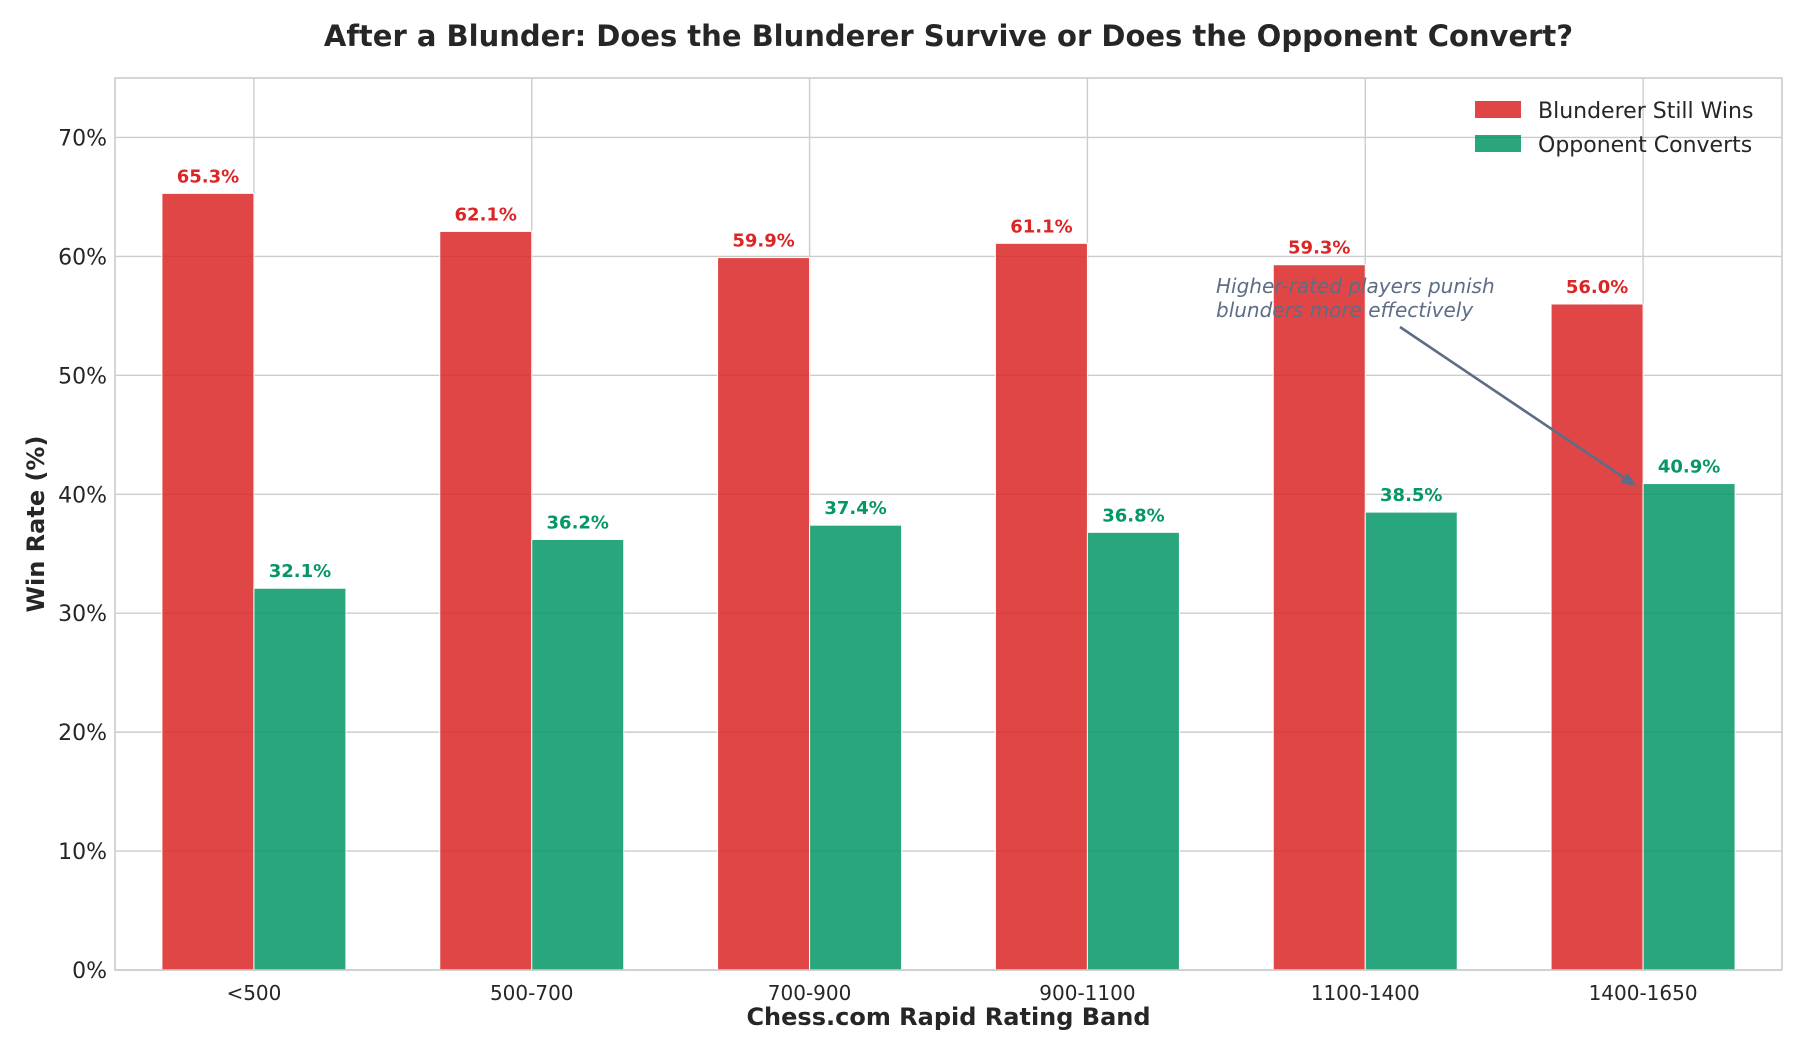 The height and width of the screenshot is (1050, 1800). What do you see at coordinates (82, 257) in the screenshot?
I see `y-tick-label: 60%` at bounding box center [82, 257].